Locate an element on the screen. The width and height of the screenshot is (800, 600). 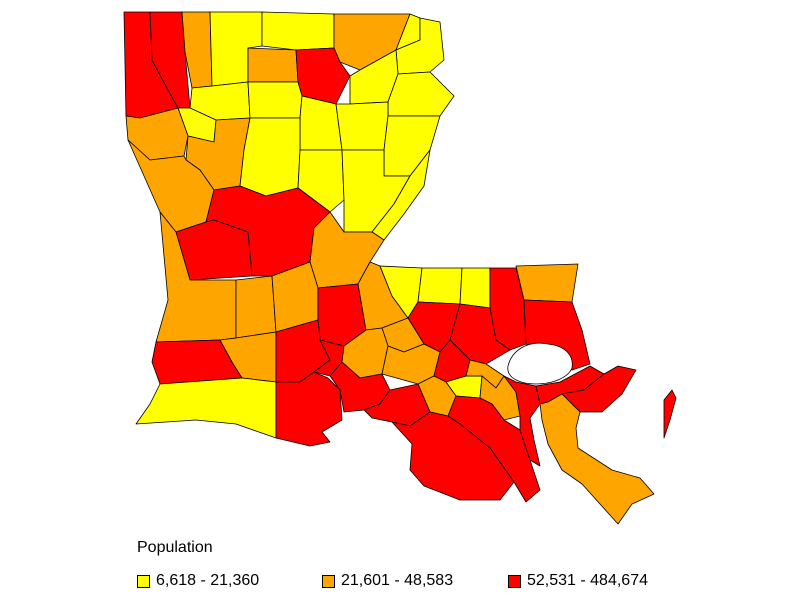
parish-concordia is located at coordinates (401, 195).